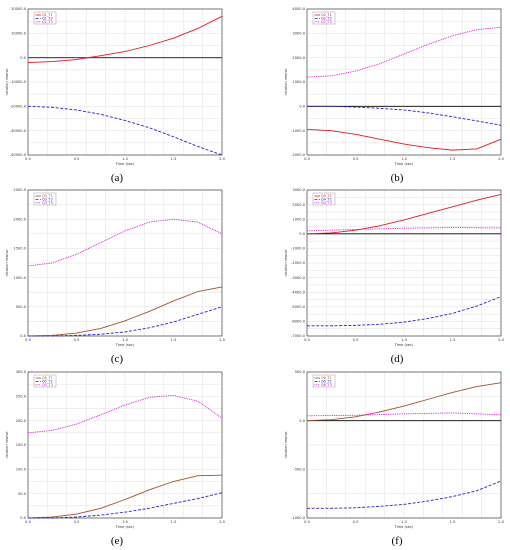  I want to click on series-line-Q2_T3, so click(404, 52).